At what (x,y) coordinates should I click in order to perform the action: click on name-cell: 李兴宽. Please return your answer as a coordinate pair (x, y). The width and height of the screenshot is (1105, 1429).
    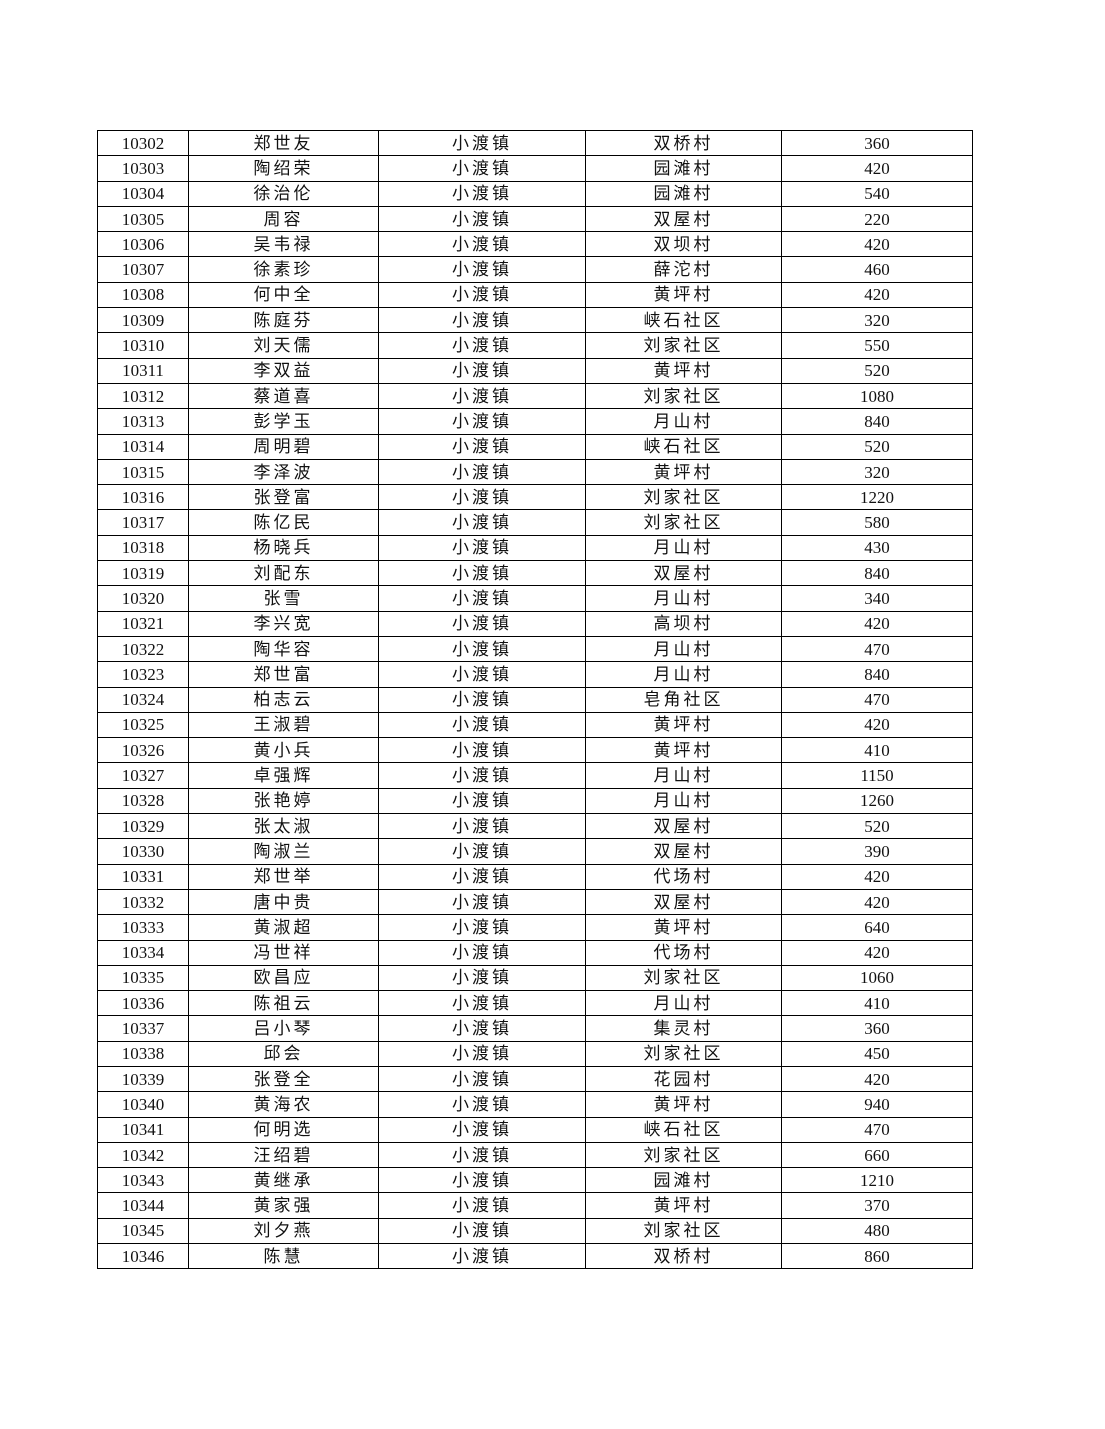
    Looking at the image, I should click on (283, 623).